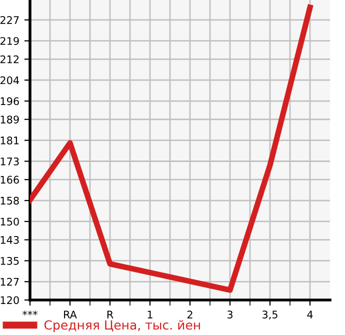 The height and width of the screenshot is (335, 345). I want to click on y-tick-label: 196, so click(9, 101).